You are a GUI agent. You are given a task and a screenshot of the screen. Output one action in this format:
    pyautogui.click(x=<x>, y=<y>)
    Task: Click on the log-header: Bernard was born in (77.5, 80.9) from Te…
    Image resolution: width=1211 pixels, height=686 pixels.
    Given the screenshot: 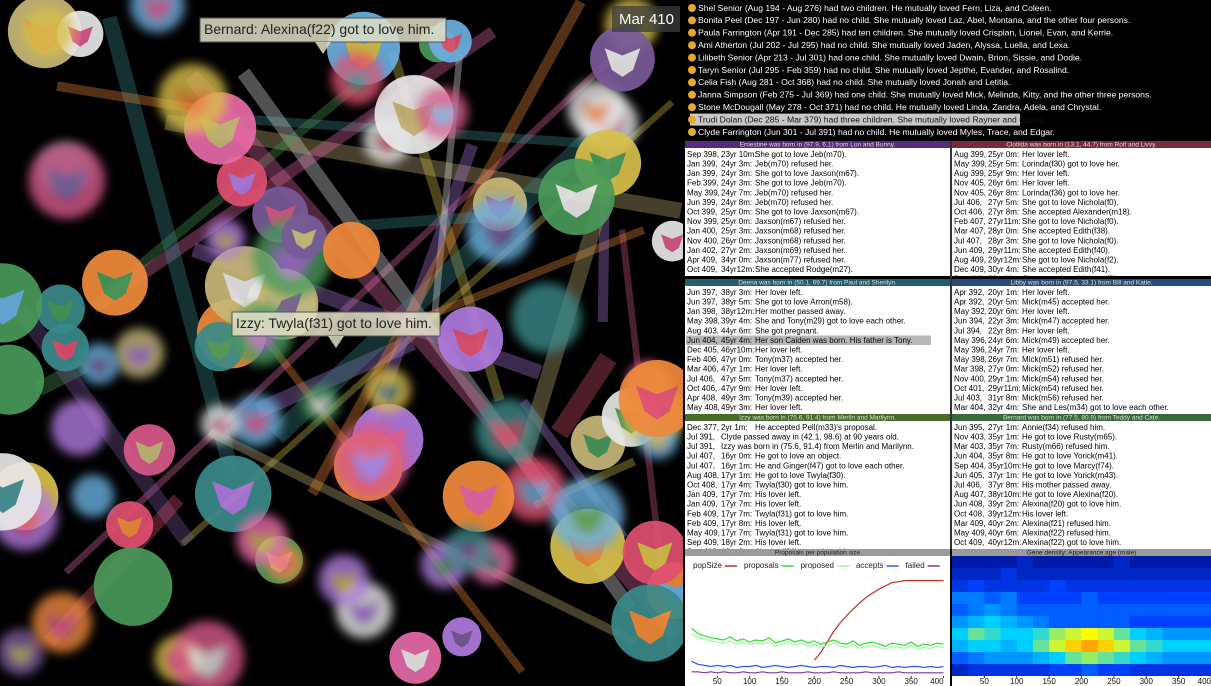 What is the action you would take?
    pyautogui.click(x=1081, y=418)
    